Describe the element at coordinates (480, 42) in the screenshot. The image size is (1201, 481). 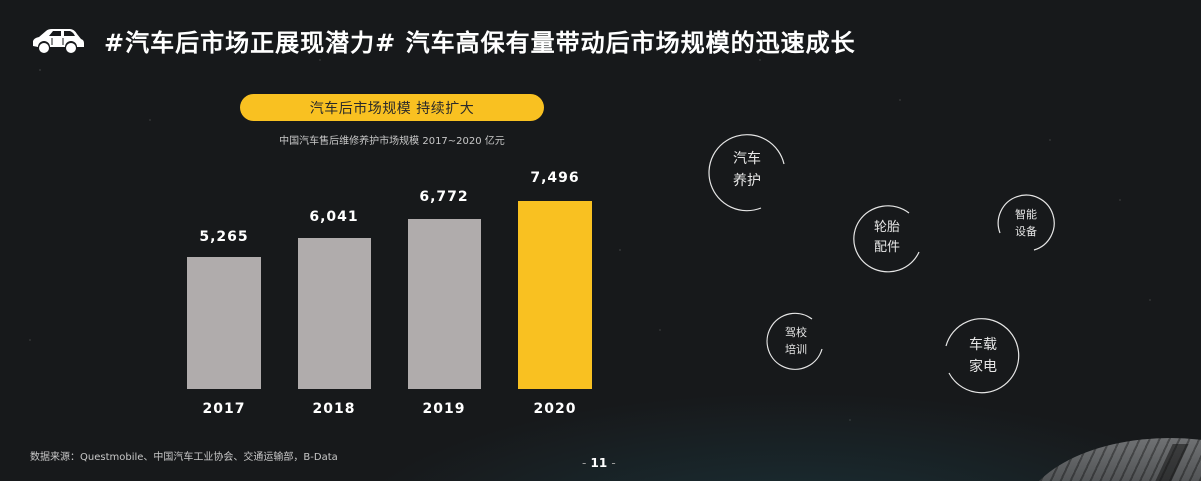
I see `page-title: #汽车后市场正展现潜力# 汽车高保有量带动后市场规模的迅速成长` at that location.